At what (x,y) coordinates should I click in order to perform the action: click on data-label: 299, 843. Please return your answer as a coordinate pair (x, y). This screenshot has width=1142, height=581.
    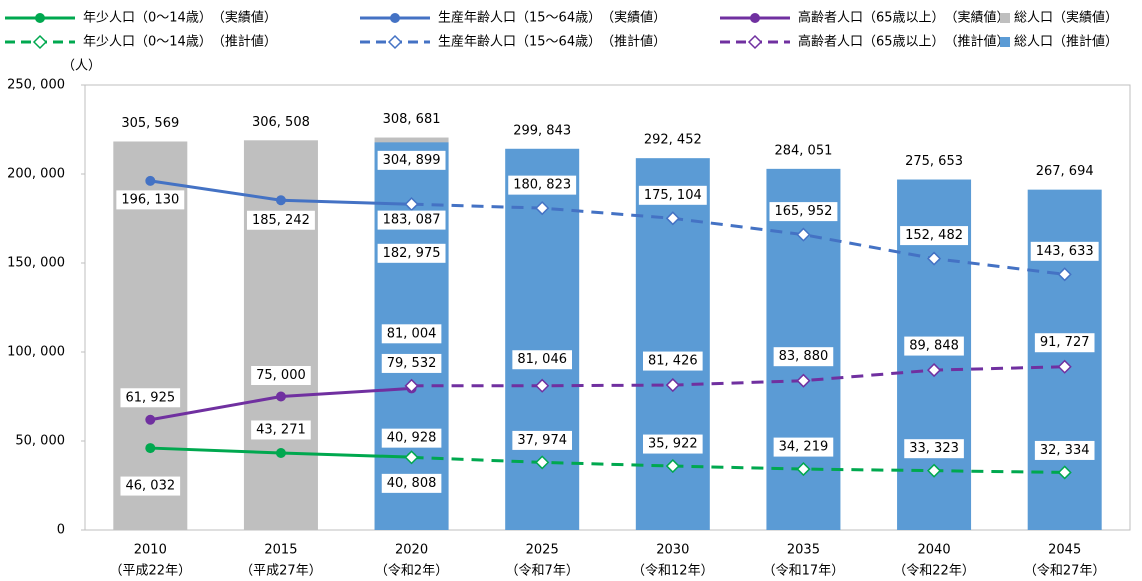
    Looking at the image, I should click on (542, 130).